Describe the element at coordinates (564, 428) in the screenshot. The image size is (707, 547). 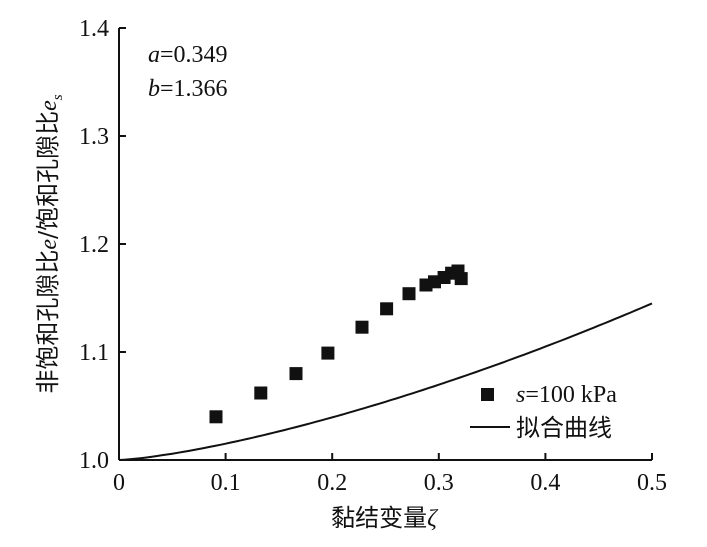
I see `legend-label-fit: 拟合曲线` at that location.